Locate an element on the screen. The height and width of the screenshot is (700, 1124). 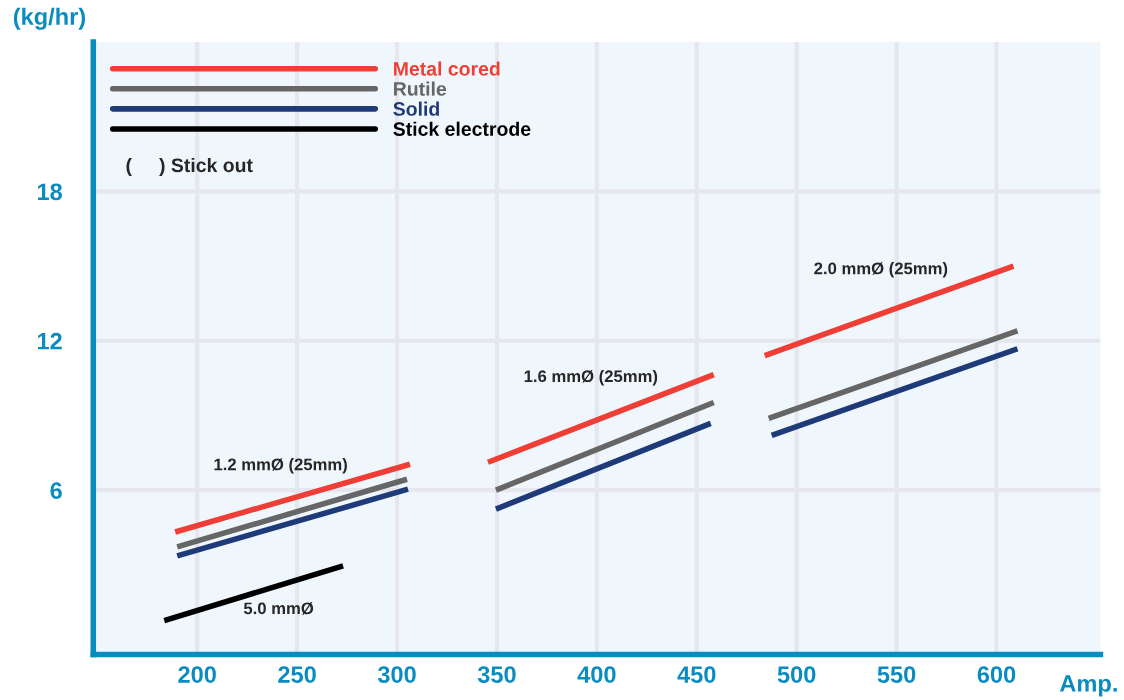
x-axis-title: Amp. is located at coordinates (1088, 686).